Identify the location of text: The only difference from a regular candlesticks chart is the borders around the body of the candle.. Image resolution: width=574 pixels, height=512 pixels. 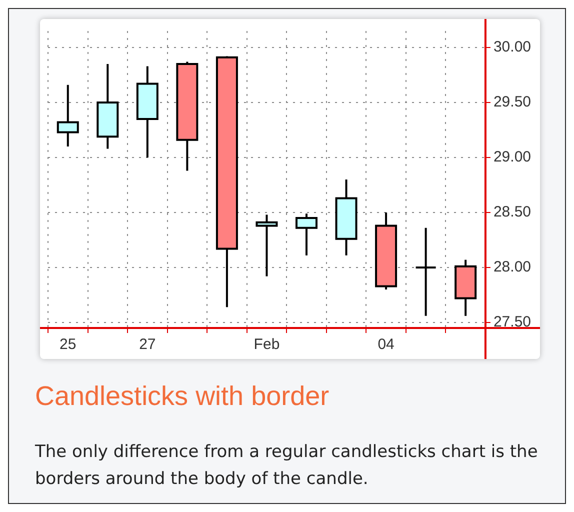
(287, 466).